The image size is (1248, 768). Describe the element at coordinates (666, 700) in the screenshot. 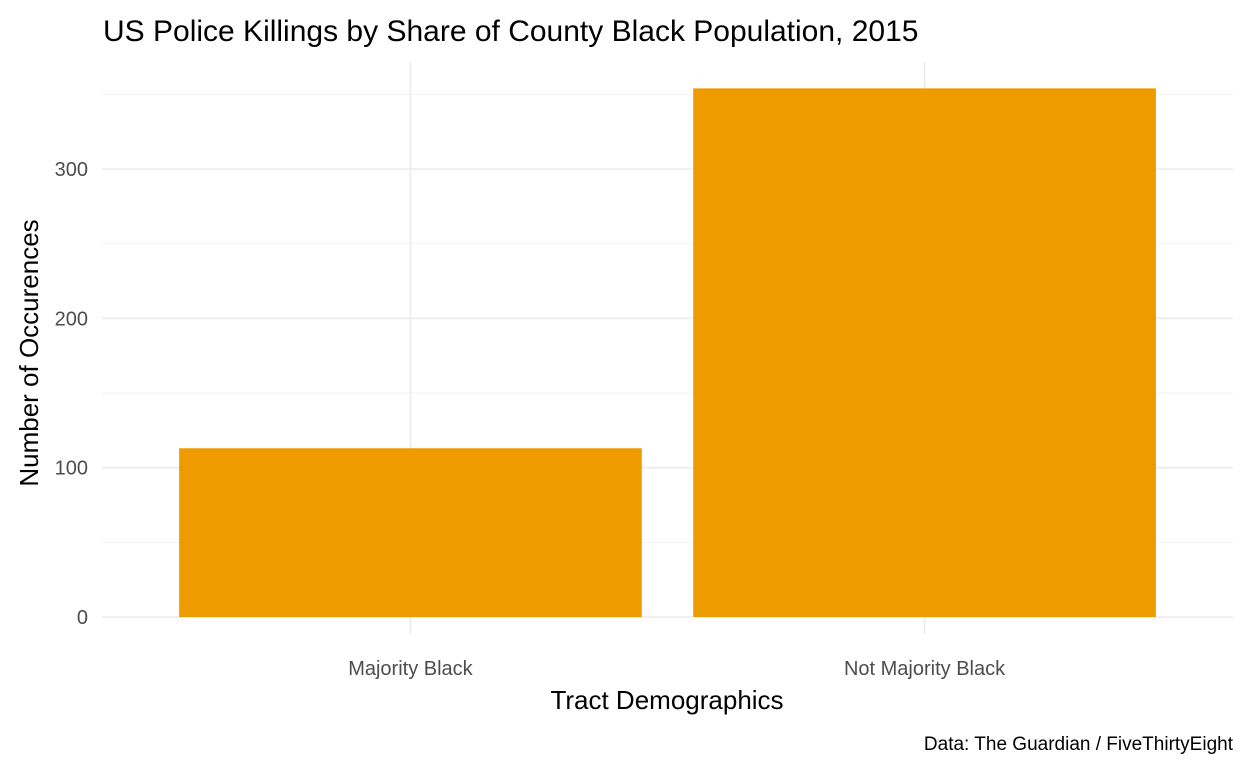

I see `x-axis-title: Tract Demographics` at that location.